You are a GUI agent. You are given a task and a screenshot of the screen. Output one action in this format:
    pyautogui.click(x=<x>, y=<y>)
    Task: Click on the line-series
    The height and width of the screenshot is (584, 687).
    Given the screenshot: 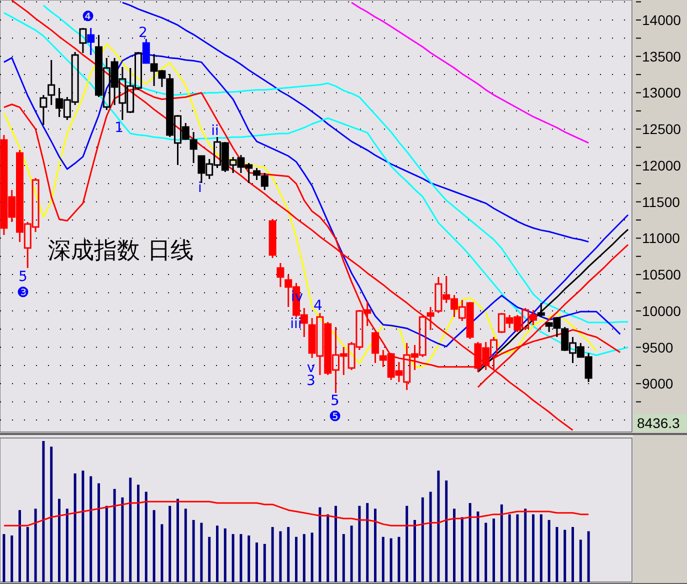 What is the action you would take?
    pyautogui.click(x=470, y=73)
    